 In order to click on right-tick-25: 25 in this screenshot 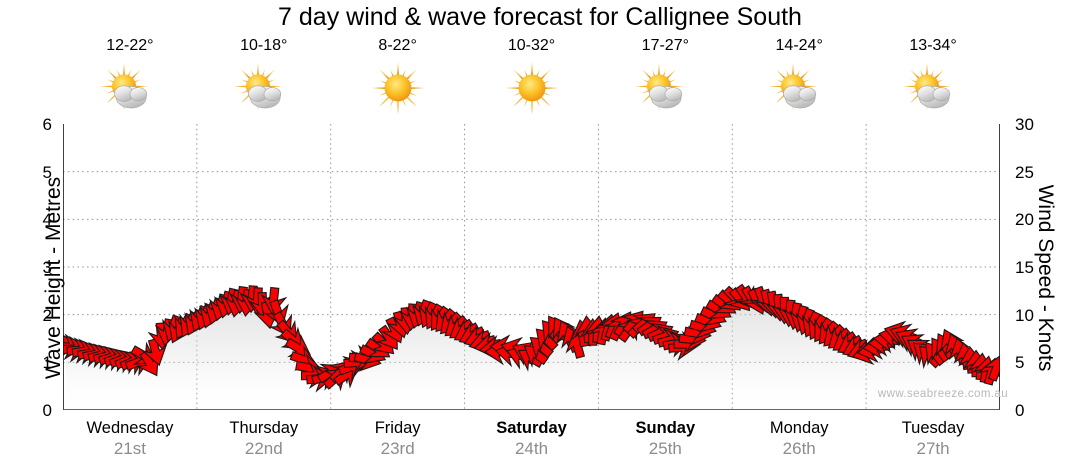, I will do `click(1024, 172)`.